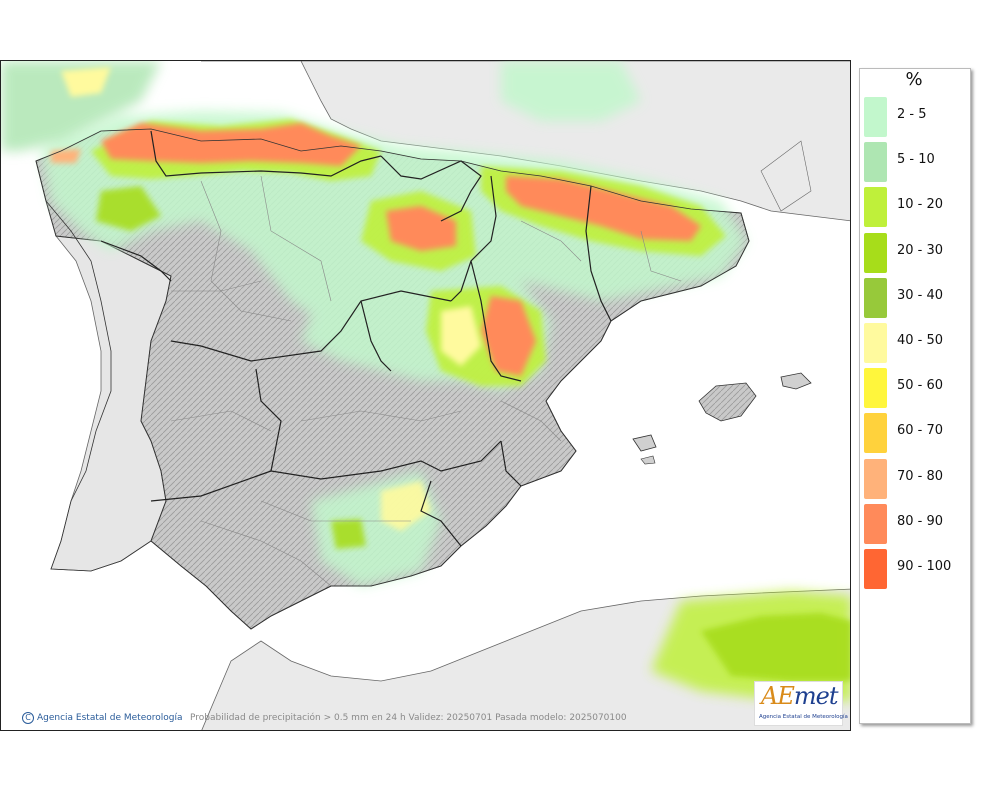  I want to click on credit-text: C Agencia Estatal de Meteorología, so click(102, 718).